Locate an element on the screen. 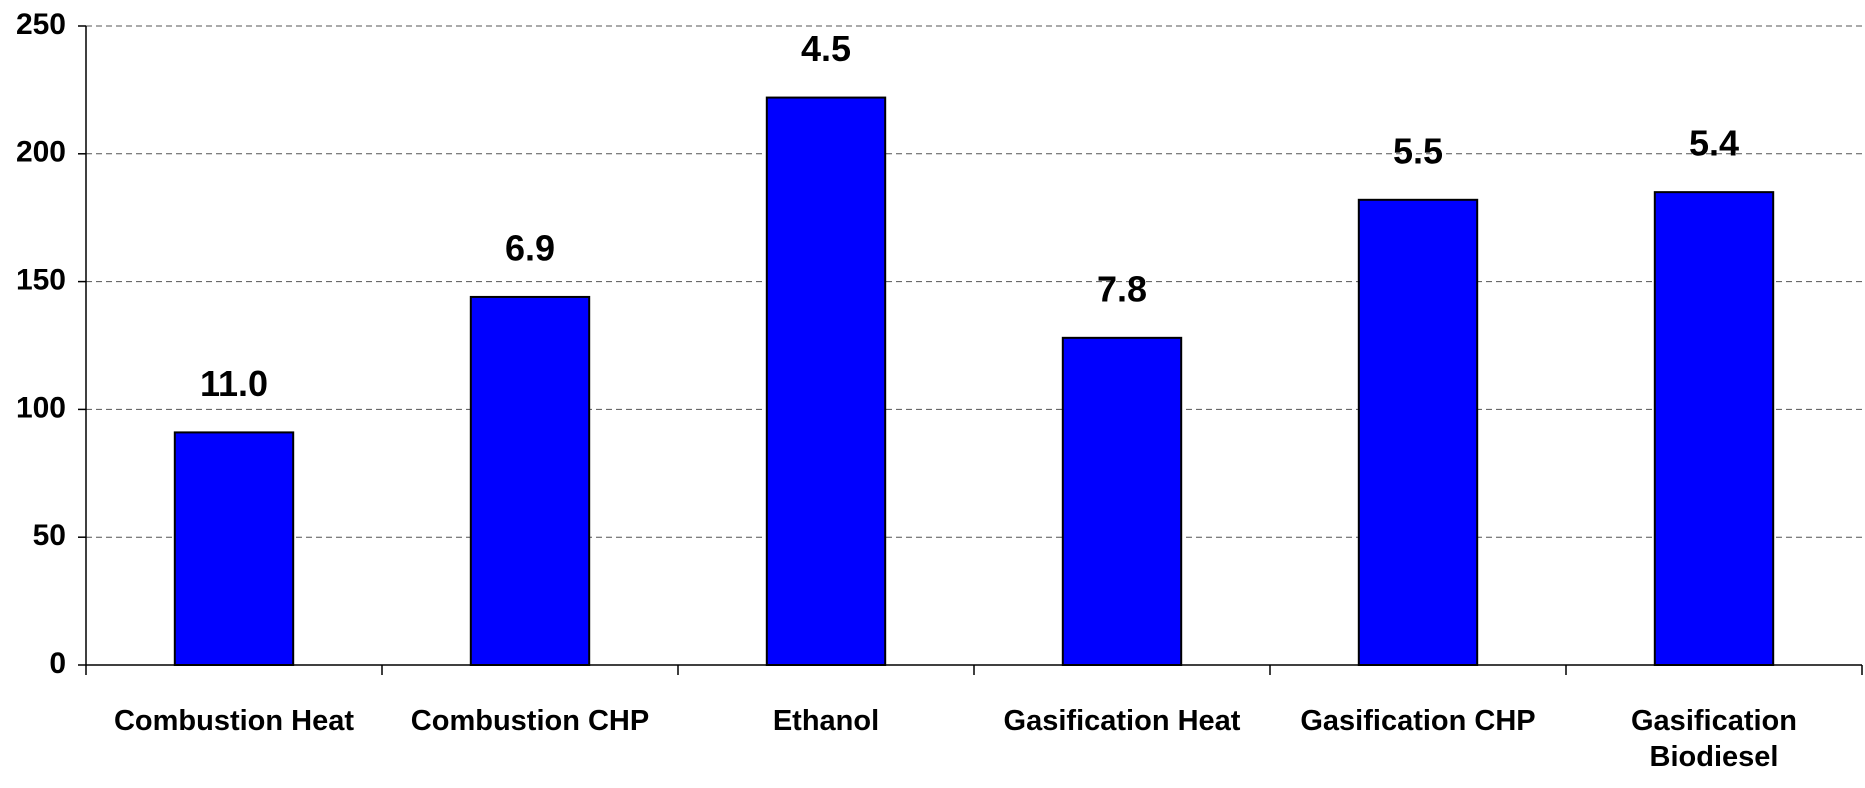 The height and width of the screenshot is (788, 1865). bar-annotation: 5.5 is located at coordinates (1418, 150).